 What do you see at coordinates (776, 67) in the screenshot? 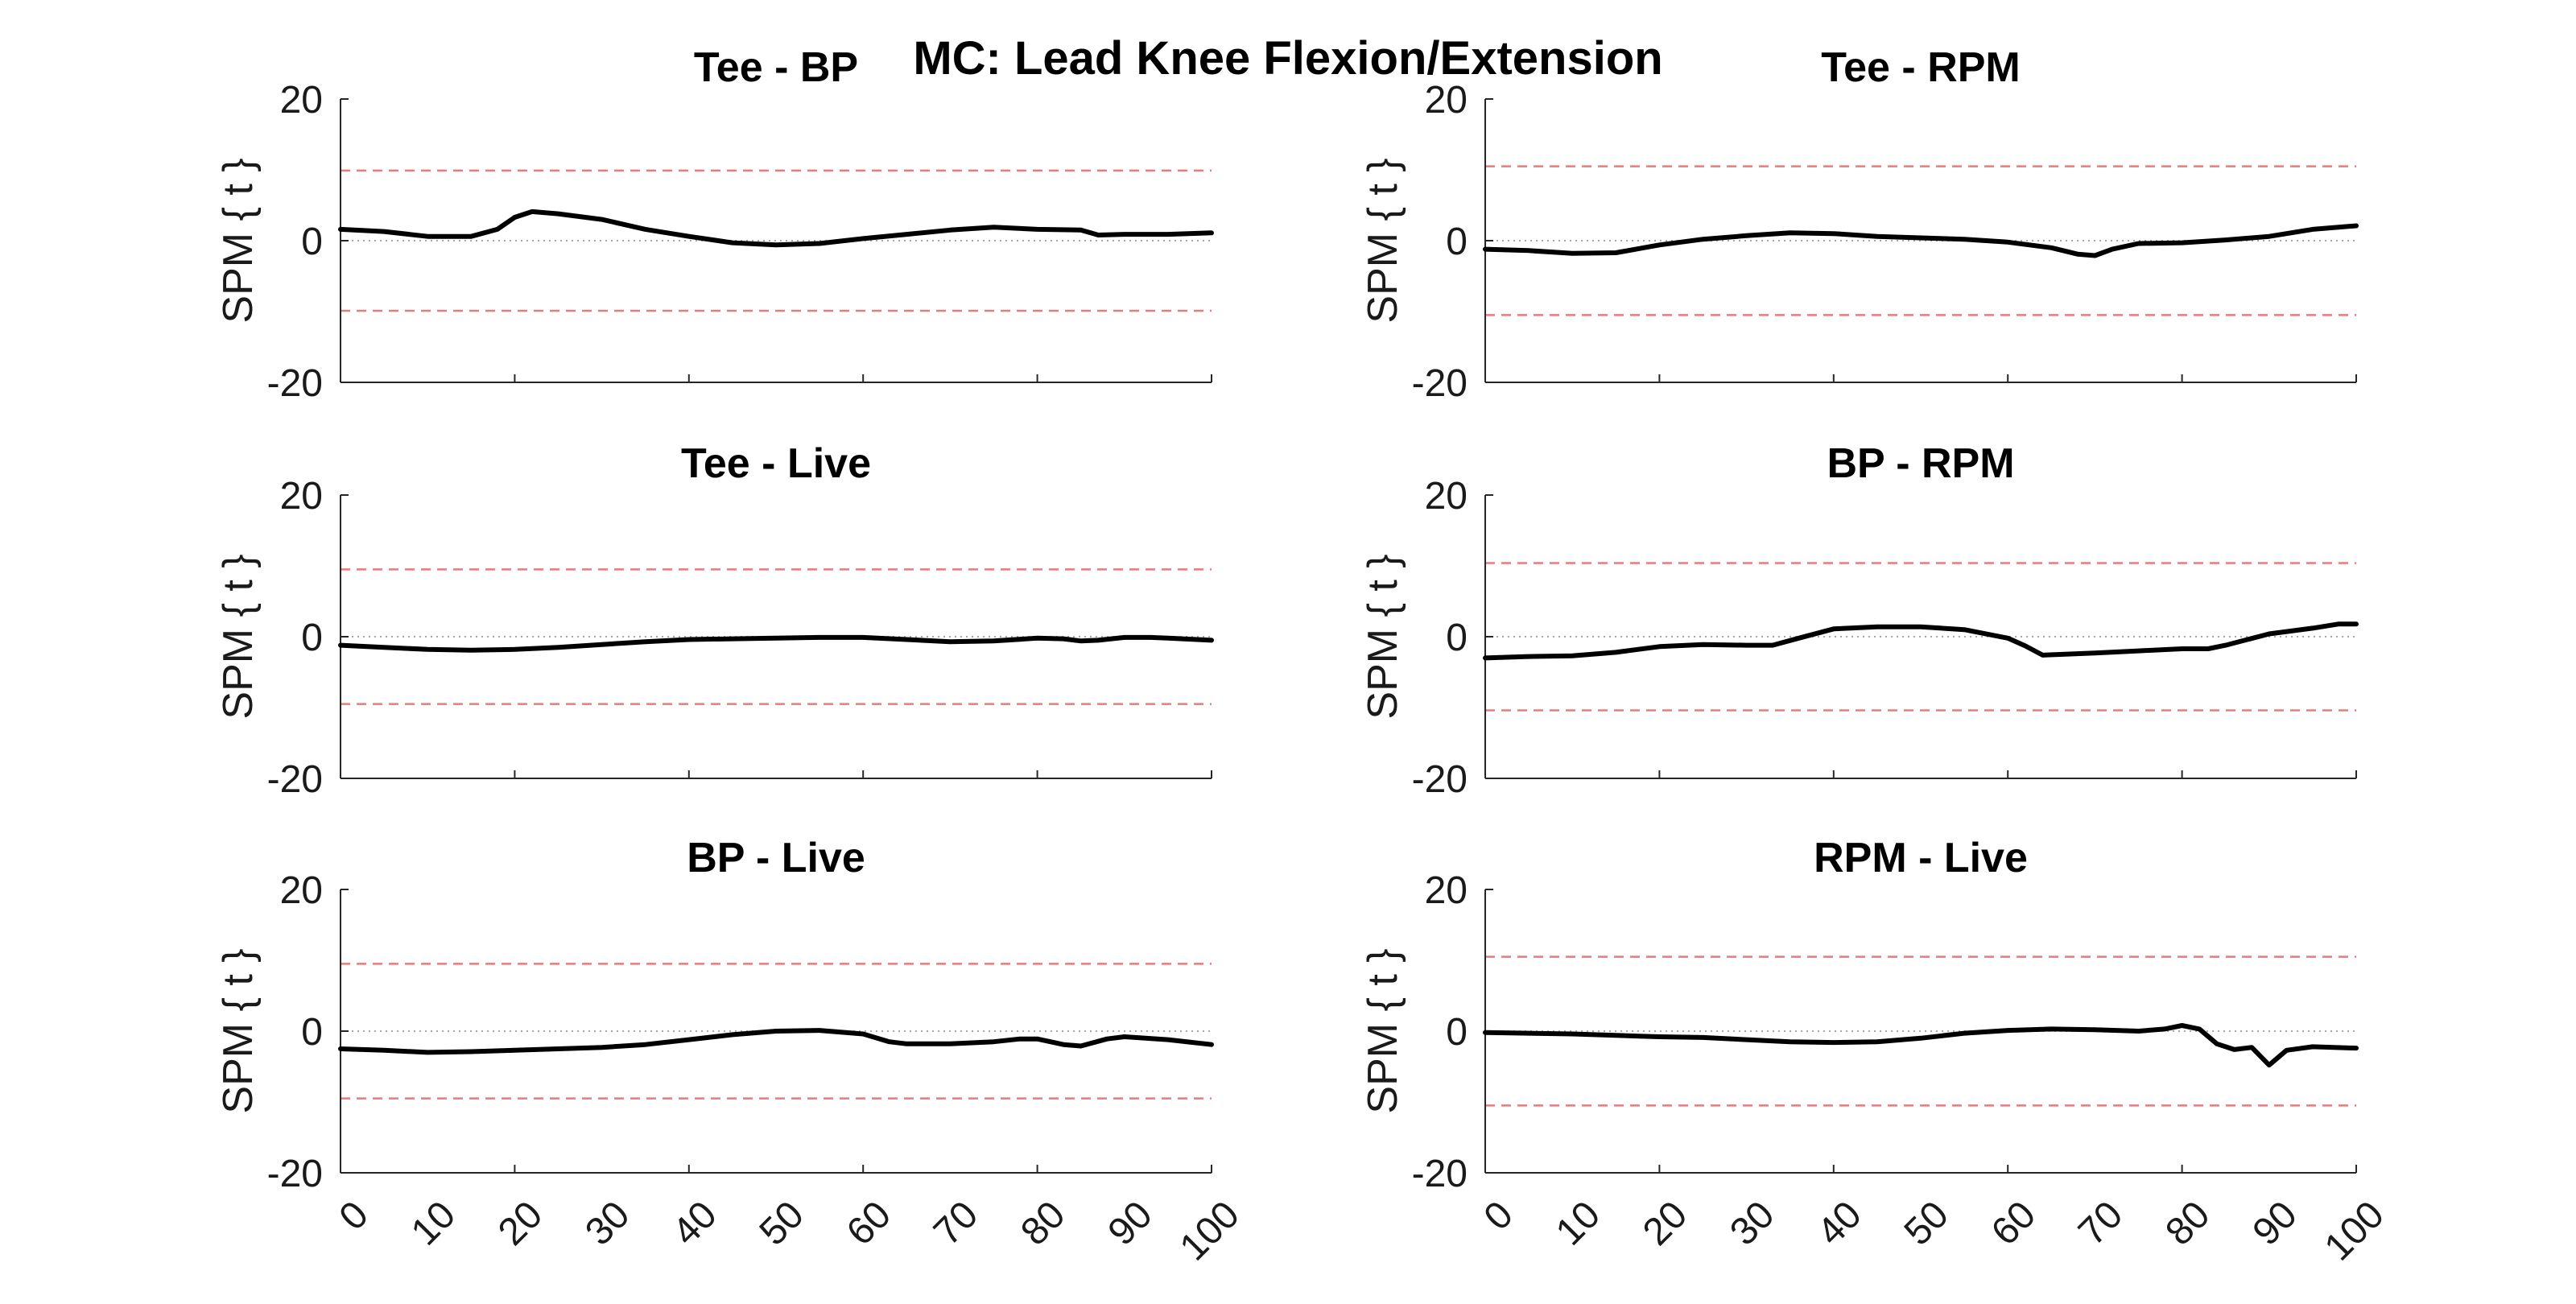
I see `subplot-title: Tee - BP` at bounding box center [776, 67].